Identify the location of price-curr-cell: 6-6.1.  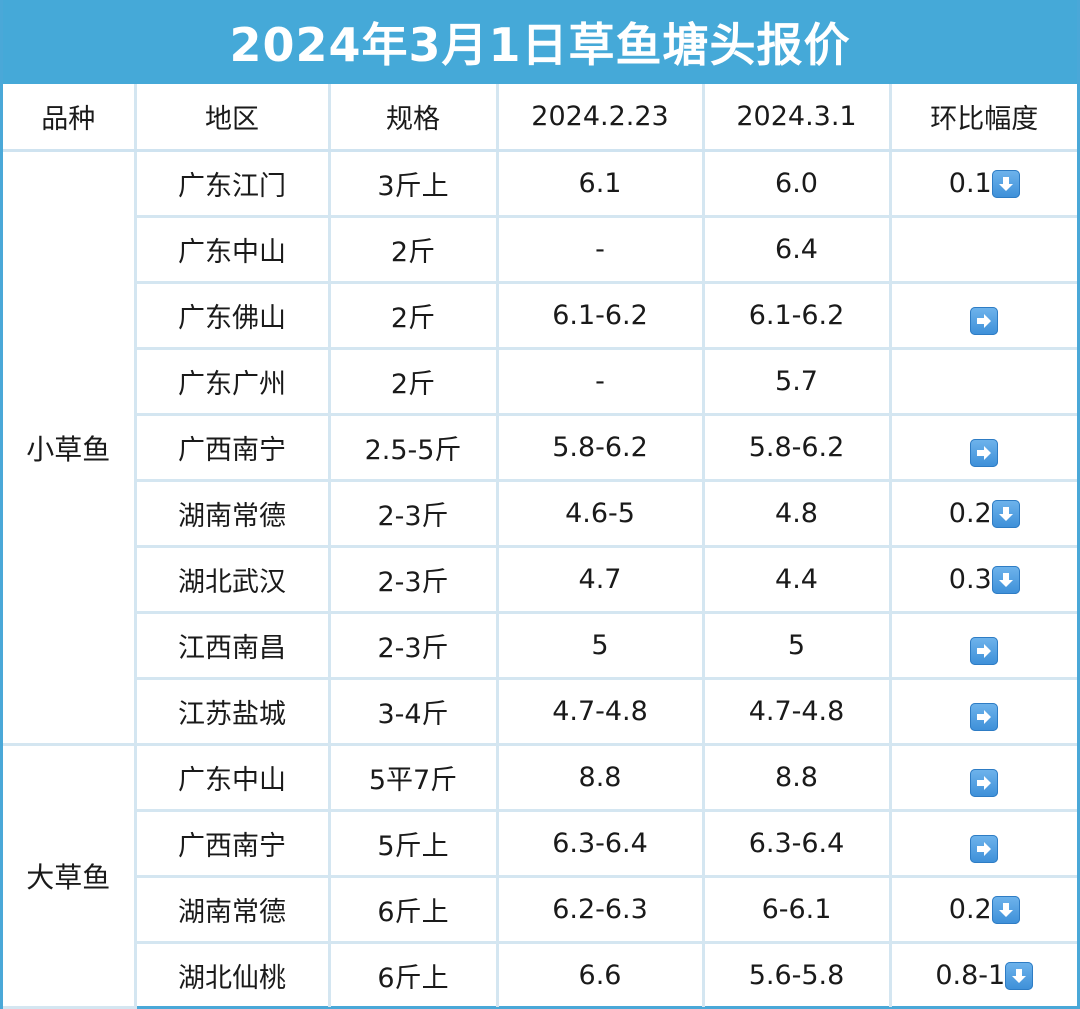
(797, 910).